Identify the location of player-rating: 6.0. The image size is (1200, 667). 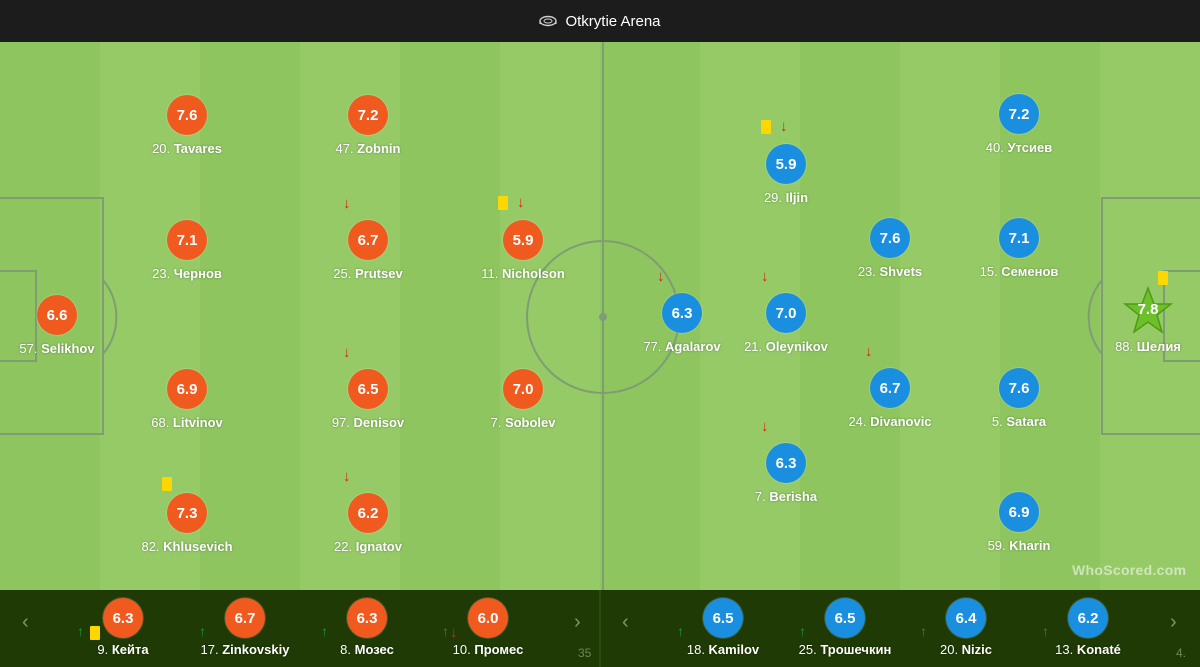
(488, 618).